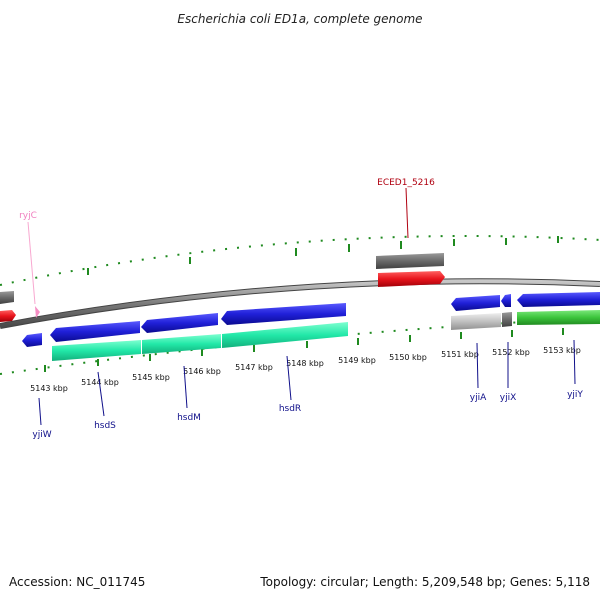  What do you see at coordinates (476, 321) in the screenshot?
I see `yjiA-cds-feature` at bounding box center [476, 321].